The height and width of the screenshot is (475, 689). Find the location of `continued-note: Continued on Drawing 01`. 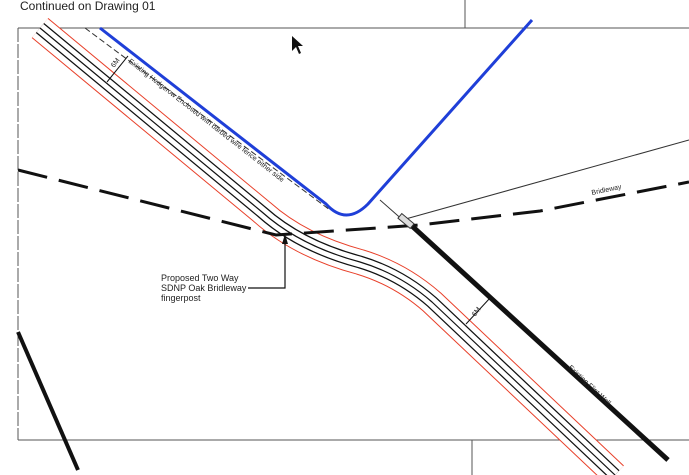

continued-note: Continued on Drawing 01 is located at coordinates (88, 6).